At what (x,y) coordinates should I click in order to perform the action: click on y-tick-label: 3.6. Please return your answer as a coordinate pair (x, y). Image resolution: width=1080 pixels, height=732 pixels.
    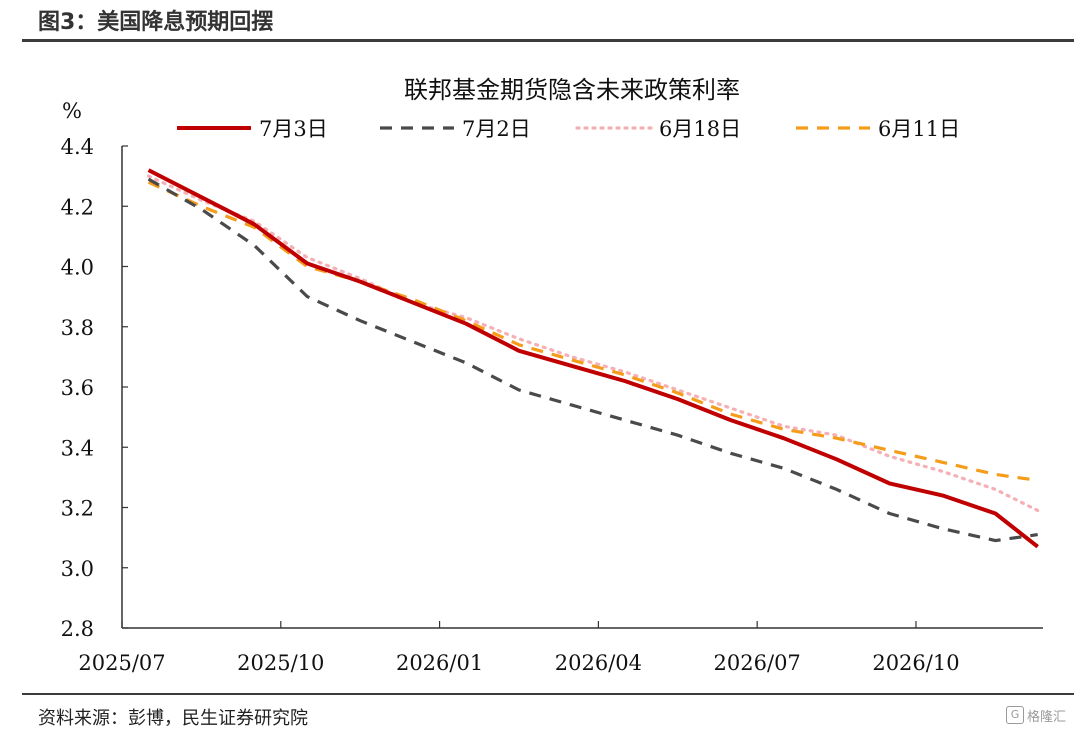
    Looking at the image, I should click on (77, 388).